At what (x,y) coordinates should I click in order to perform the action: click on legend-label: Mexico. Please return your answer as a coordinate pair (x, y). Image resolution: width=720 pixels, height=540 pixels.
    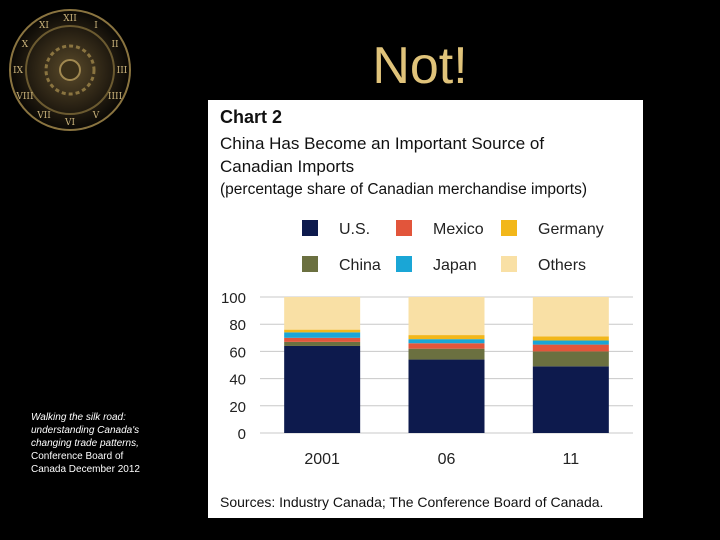
    Looking at the image, I should click on (458, 229).